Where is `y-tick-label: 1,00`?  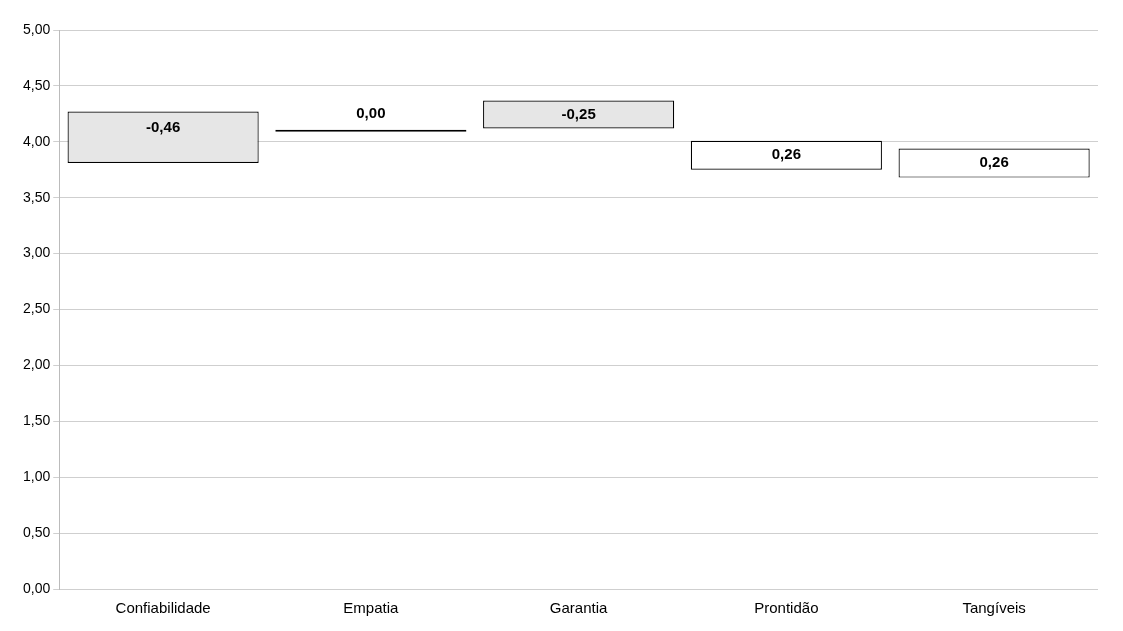
y-tick-label: 1,00 is located at coordinates (37, 476).